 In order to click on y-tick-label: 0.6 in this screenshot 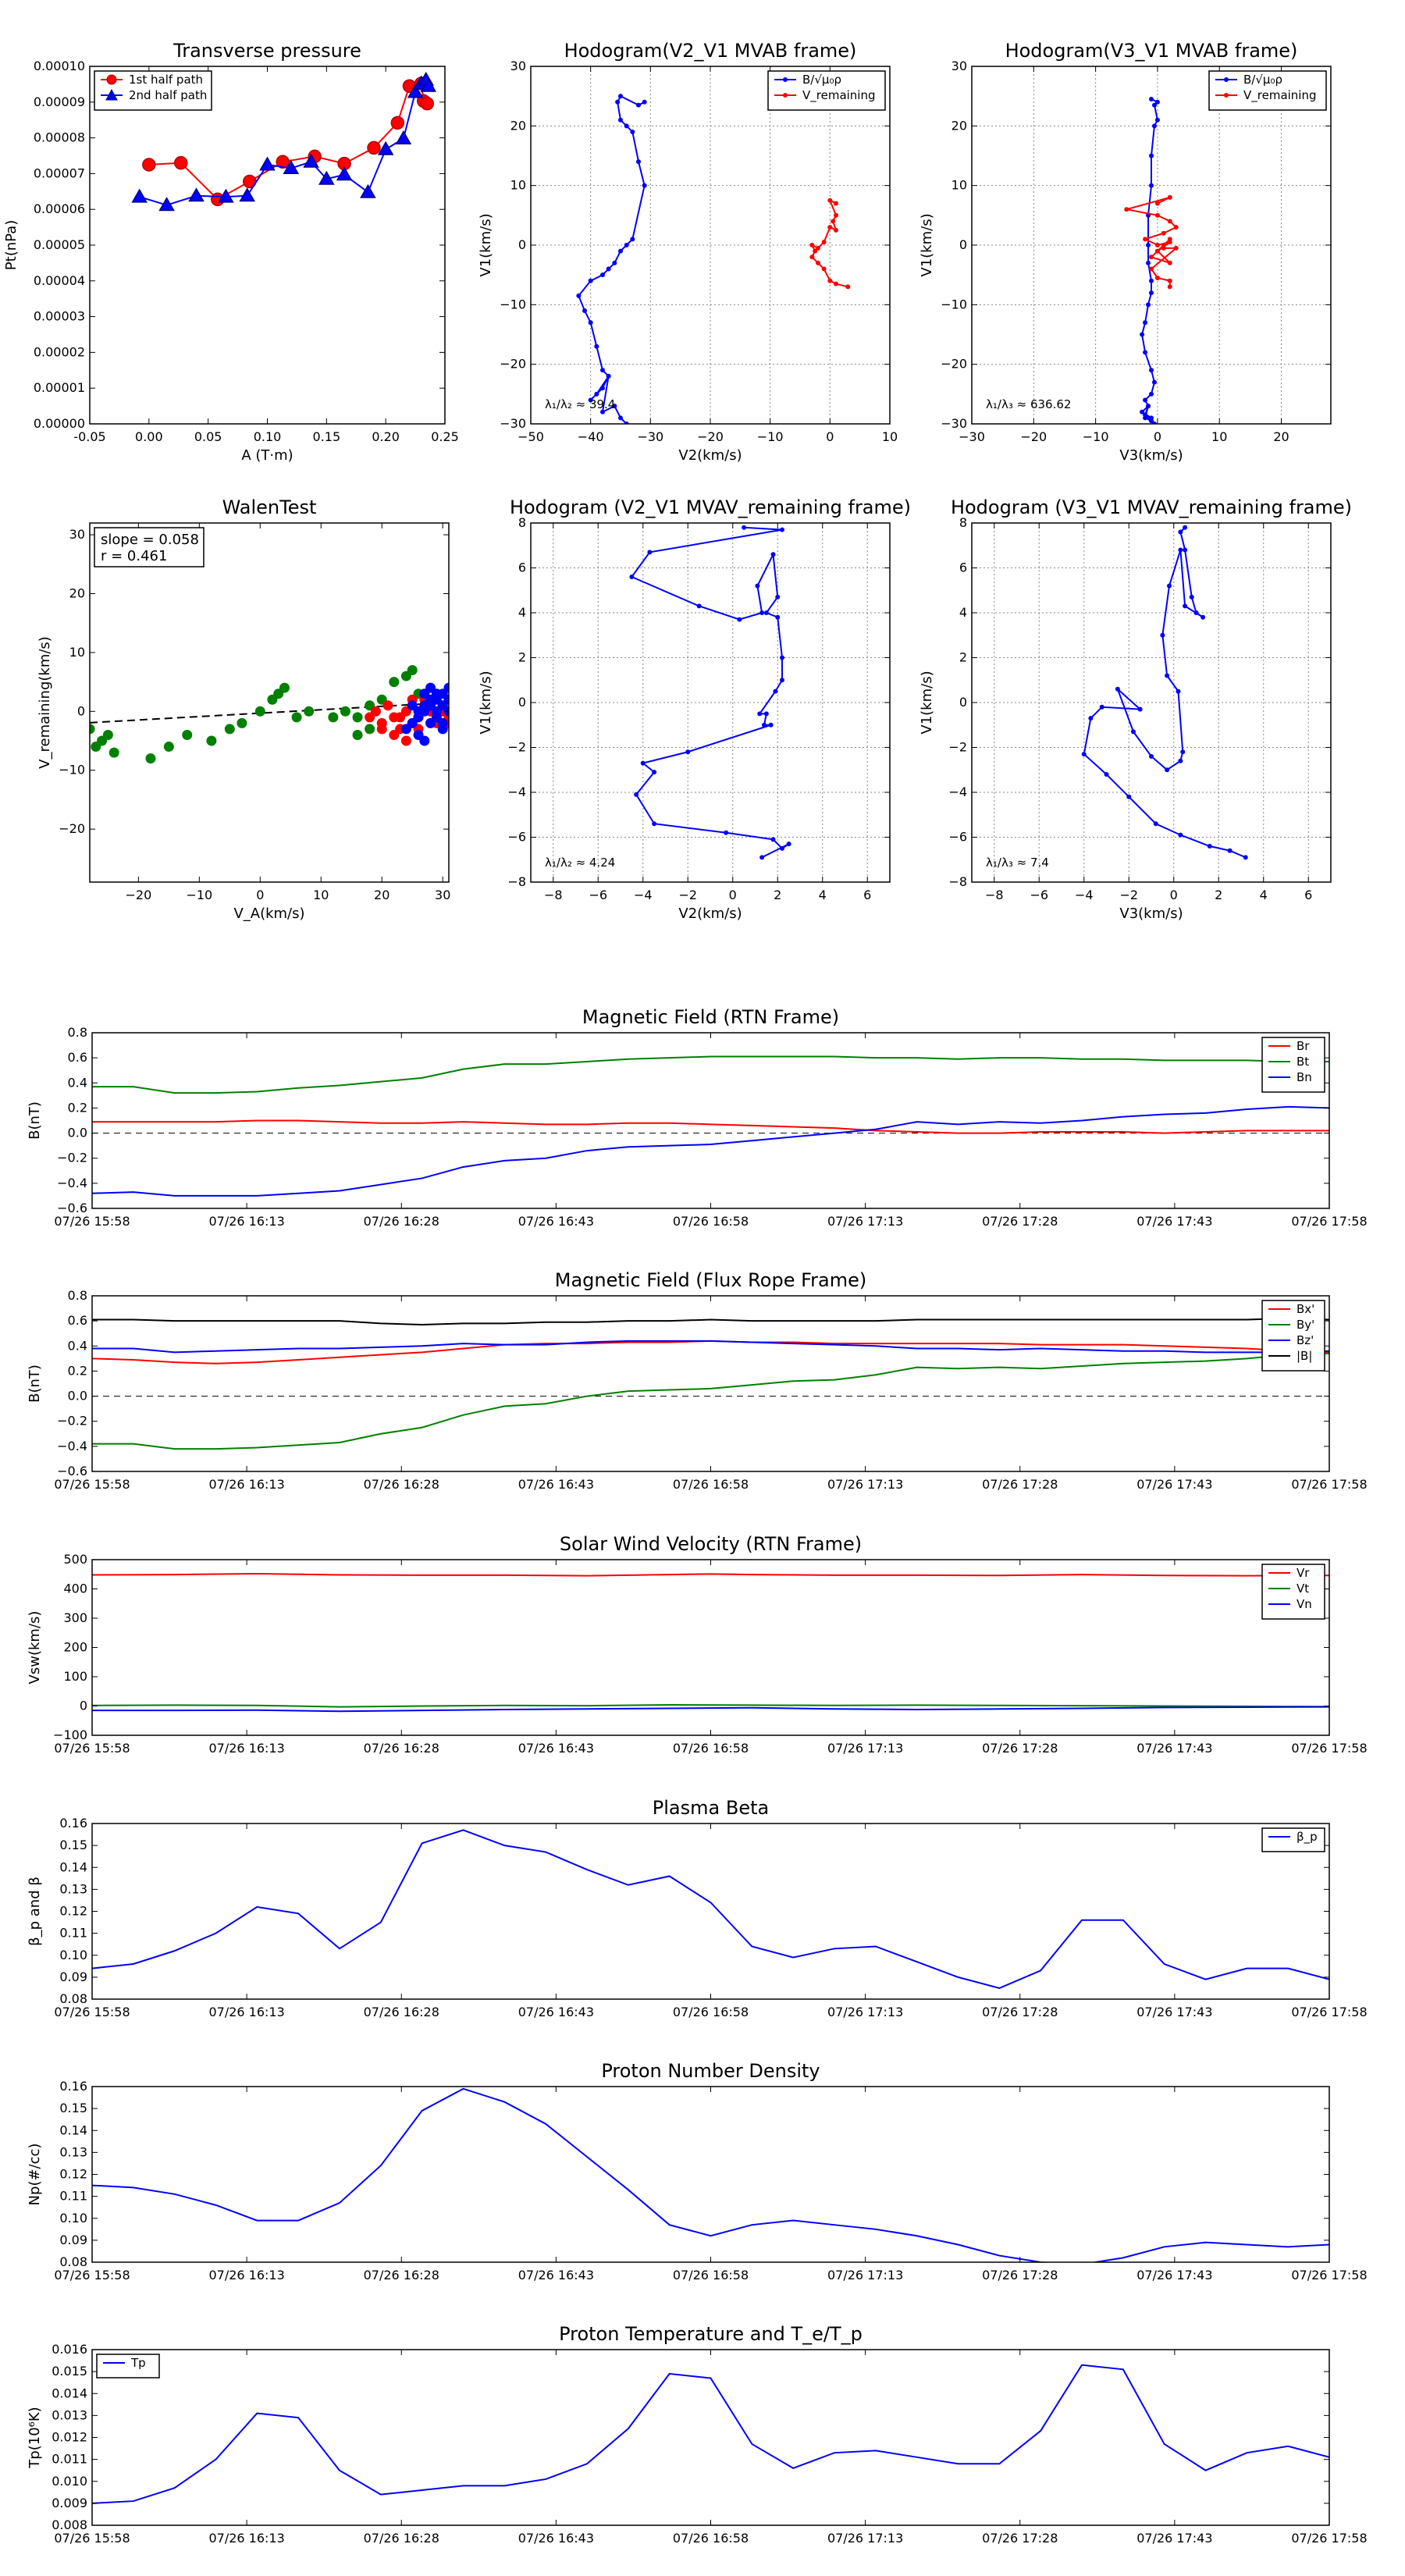, I will do `click(77, 1320)`.